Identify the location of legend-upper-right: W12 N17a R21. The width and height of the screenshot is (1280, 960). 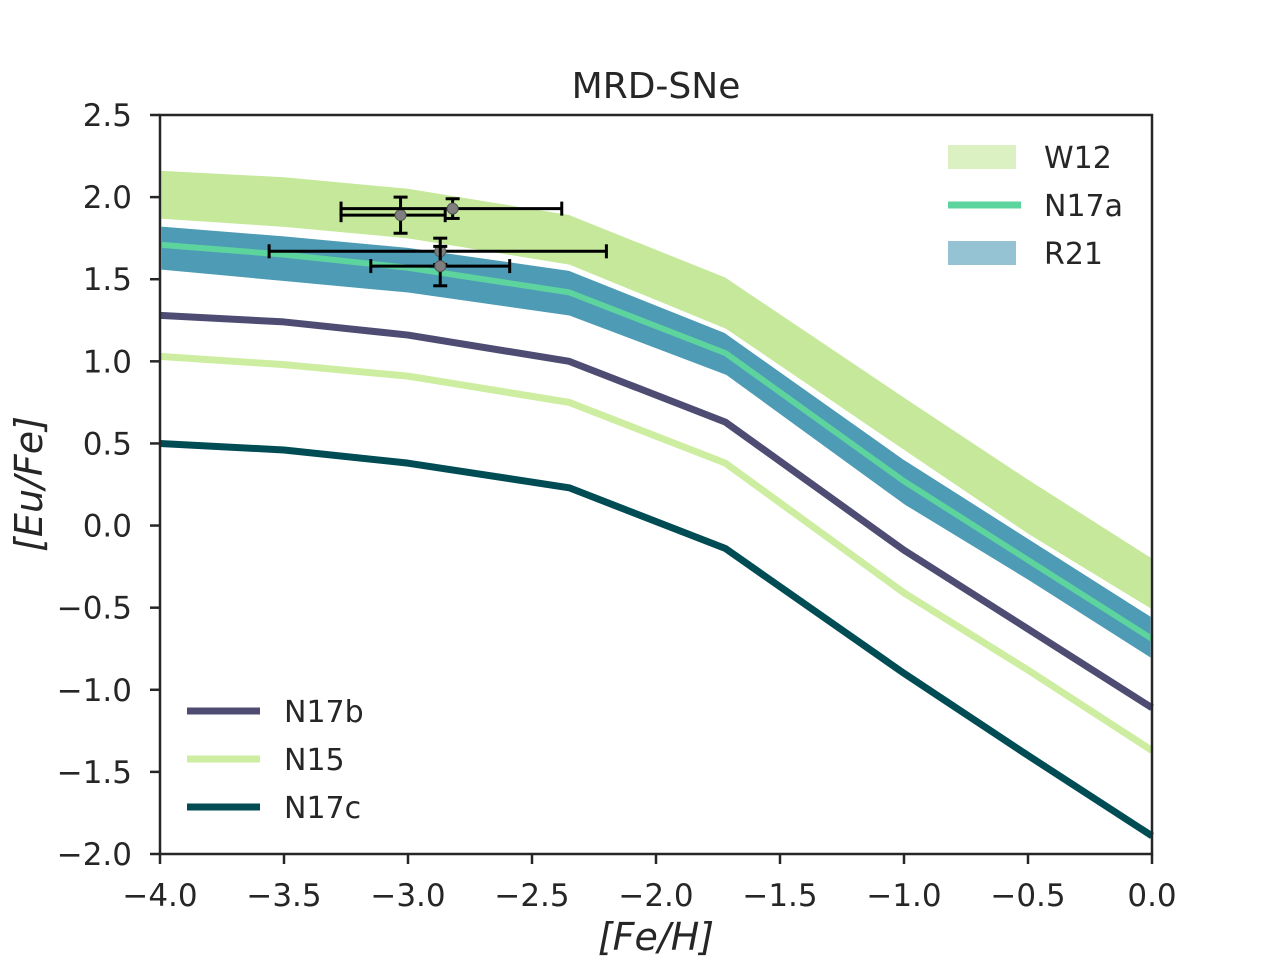
(1035, 206).